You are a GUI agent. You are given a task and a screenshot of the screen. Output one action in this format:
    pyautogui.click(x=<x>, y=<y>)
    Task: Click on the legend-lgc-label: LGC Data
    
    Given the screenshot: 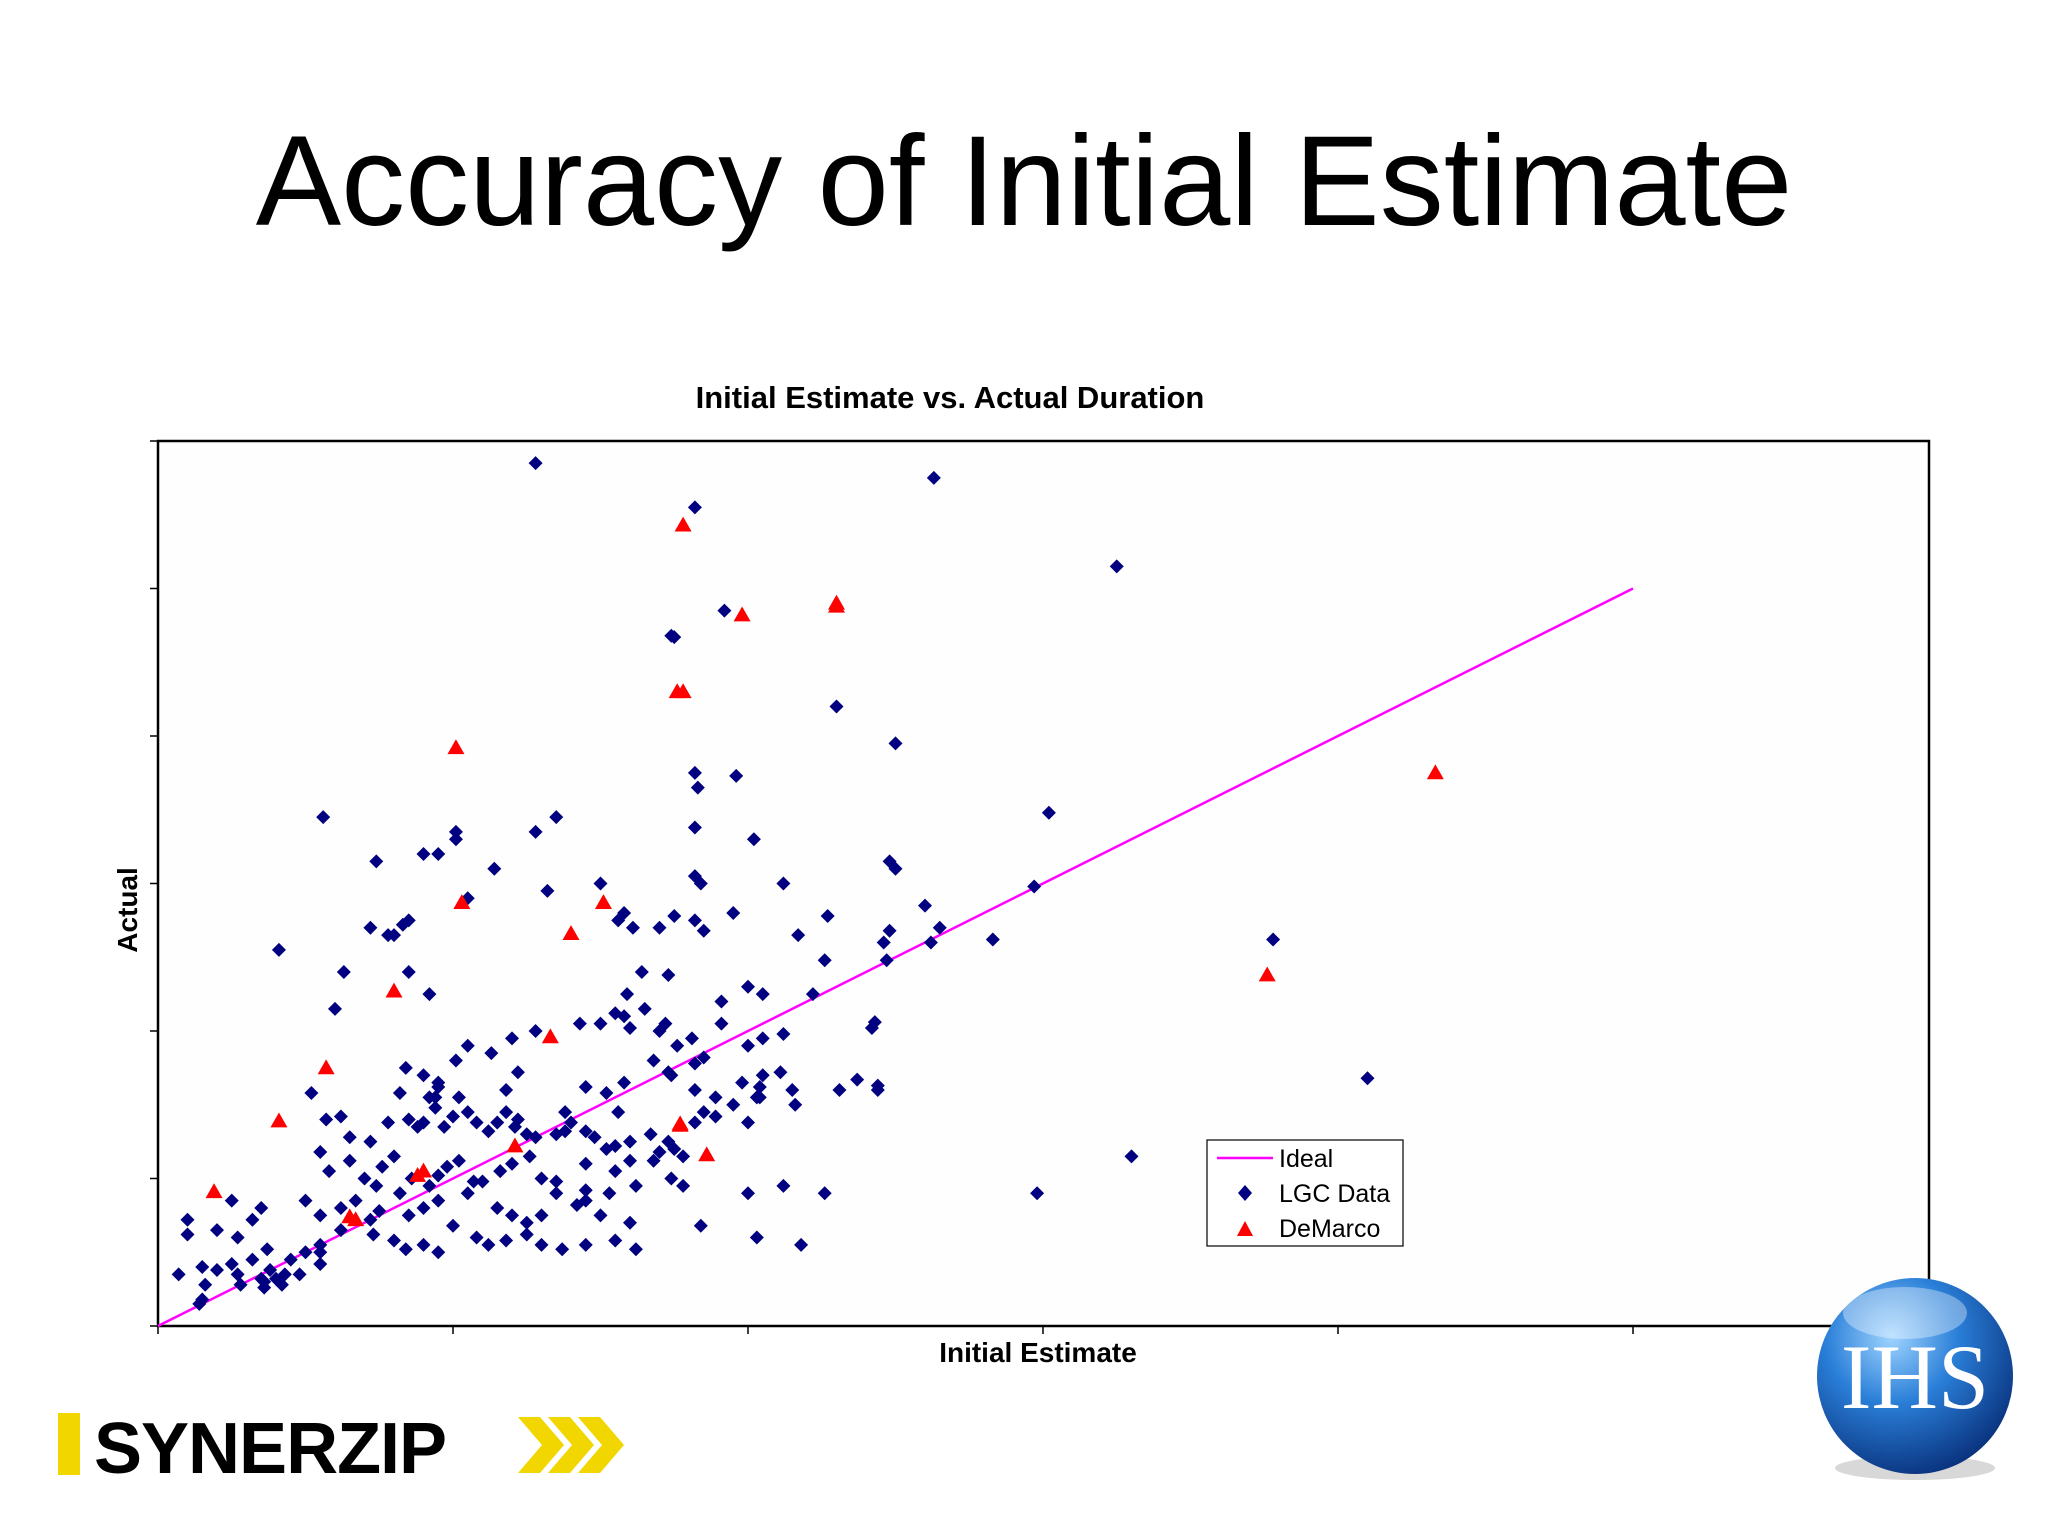 What is the action you would take?
    pyautogui.click(x=1334, y=1194)
    